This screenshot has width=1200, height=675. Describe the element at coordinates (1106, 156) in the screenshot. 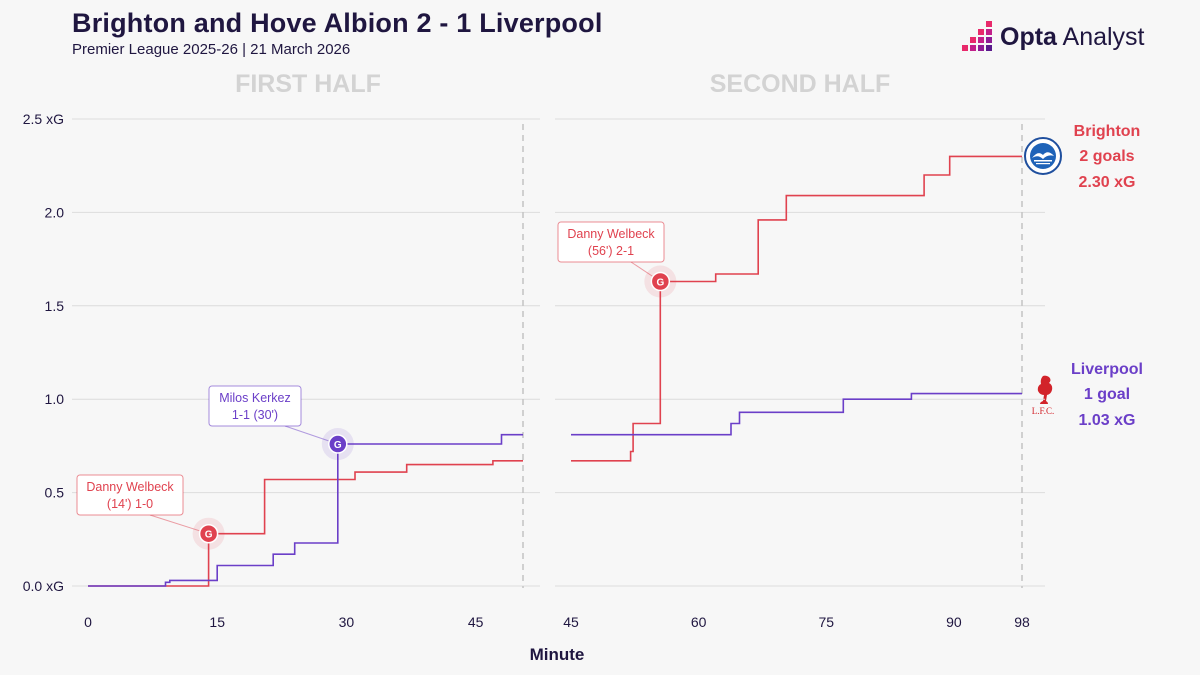

I see `legend-goals: 2 goals` at that location.